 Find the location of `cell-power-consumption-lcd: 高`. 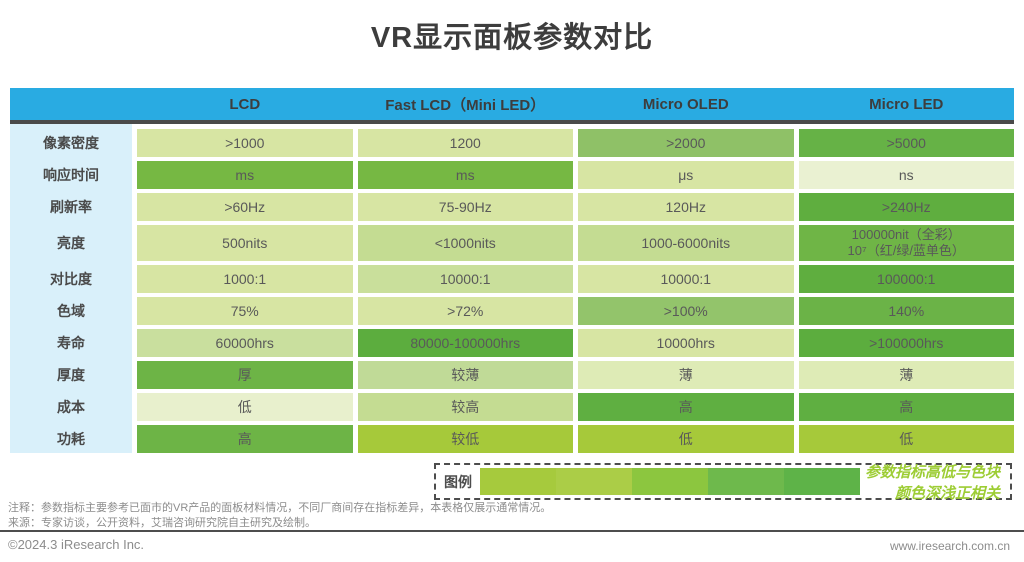

cell-power-consumption-lcd: 高 is located at coordinates (245, 439).